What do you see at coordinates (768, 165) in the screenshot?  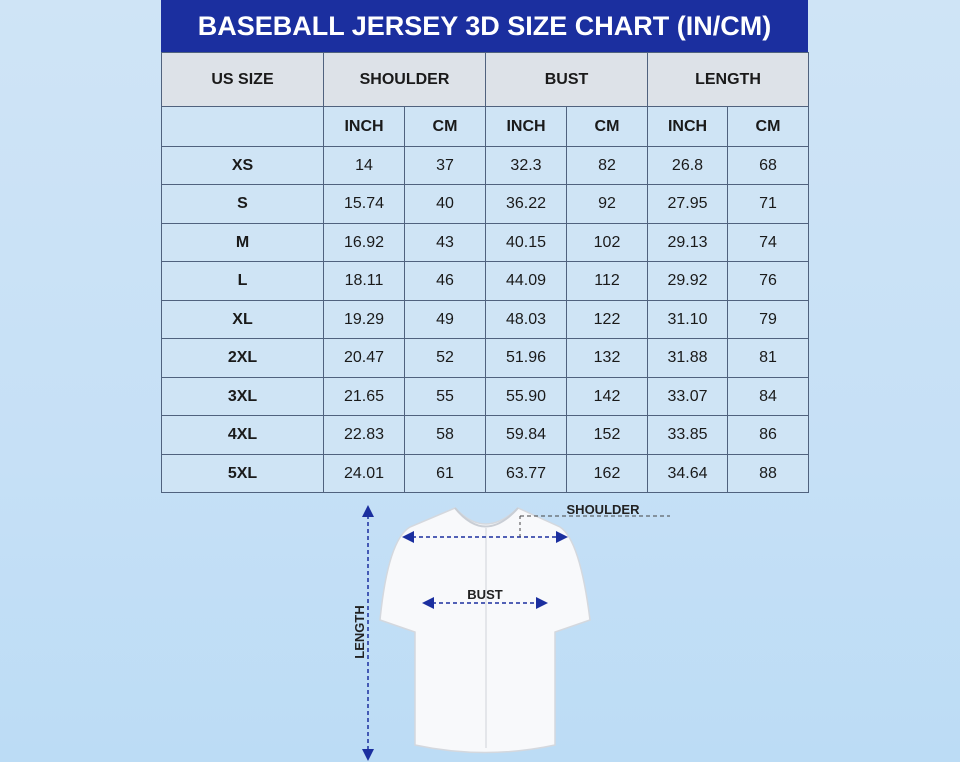 I see `value-cell: 68` at bounding box center [768, 165].